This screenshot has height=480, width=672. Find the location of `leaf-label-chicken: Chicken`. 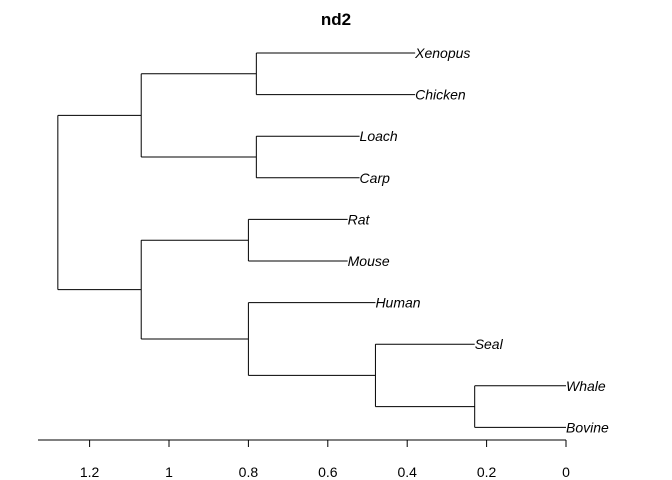

leaf-label-chicken: Chicken is located at coordinates (440, 95).